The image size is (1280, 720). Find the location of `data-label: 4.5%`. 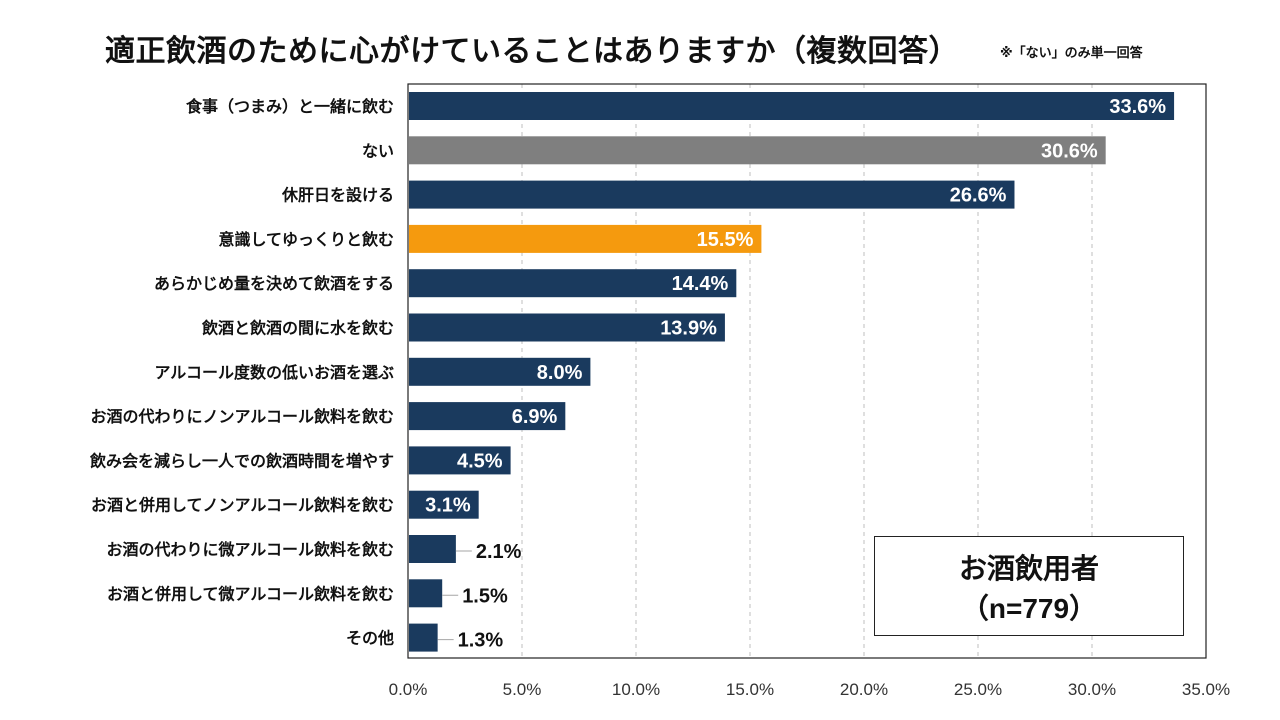

data-label: 4.5% is located at coordinates (480, 461).